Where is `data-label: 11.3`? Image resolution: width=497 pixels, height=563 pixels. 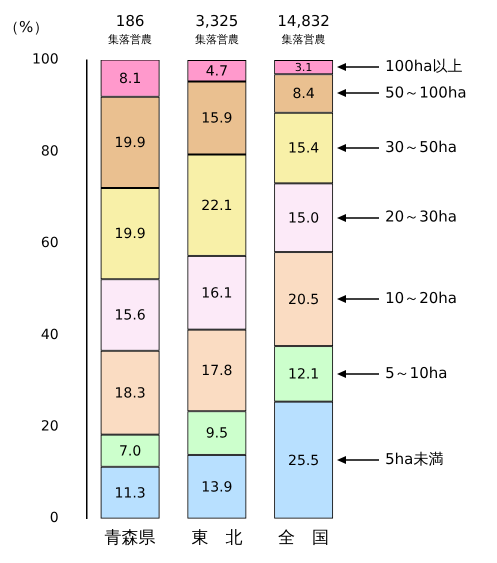
data-label: 11.3 is located at coordinates (130, 493).